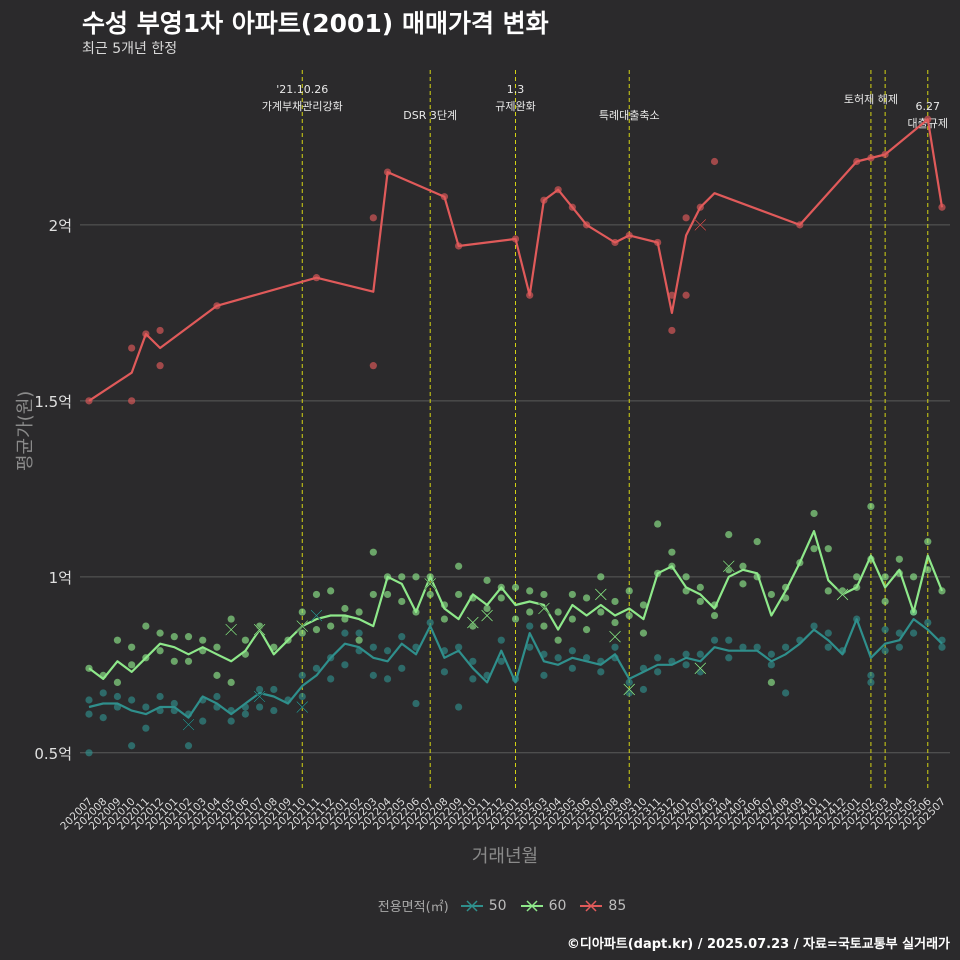 Image resolution: width=960 pixels, height=960 pixels. What do you see at coordinates (516, 89) in the screenshot?
I see `event-label: 1.3` at bounding box center [516, 89].